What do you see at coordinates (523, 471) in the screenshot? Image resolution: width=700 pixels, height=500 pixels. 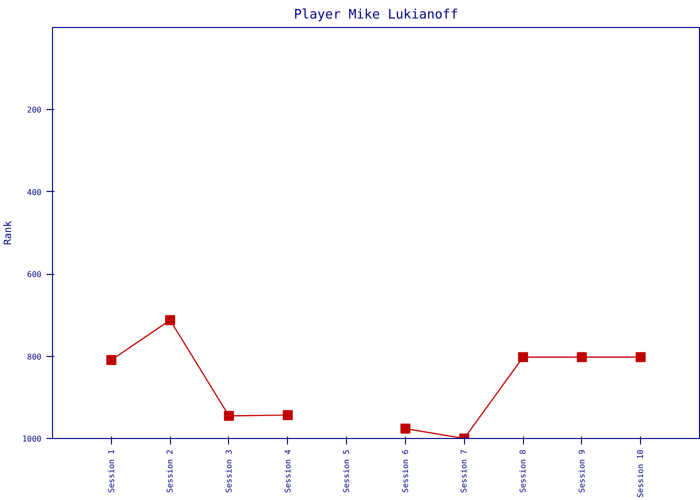 I see `x-tick-label: Session 8` at bounding box center [523, 471].